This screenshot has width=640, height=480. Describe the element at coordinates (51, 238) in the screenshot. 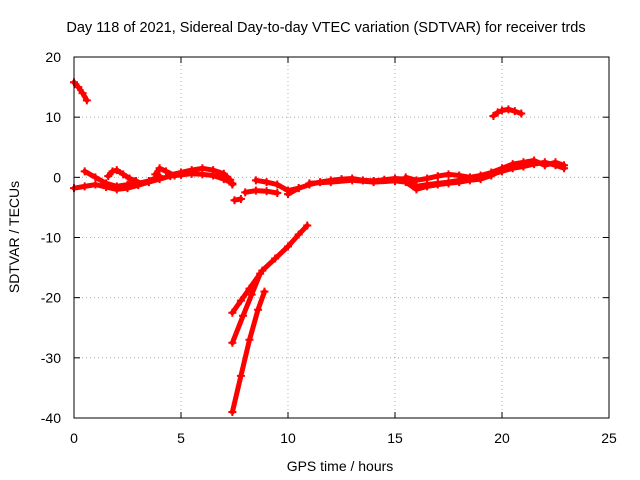

I see `y-tick-label: -10` at that location.